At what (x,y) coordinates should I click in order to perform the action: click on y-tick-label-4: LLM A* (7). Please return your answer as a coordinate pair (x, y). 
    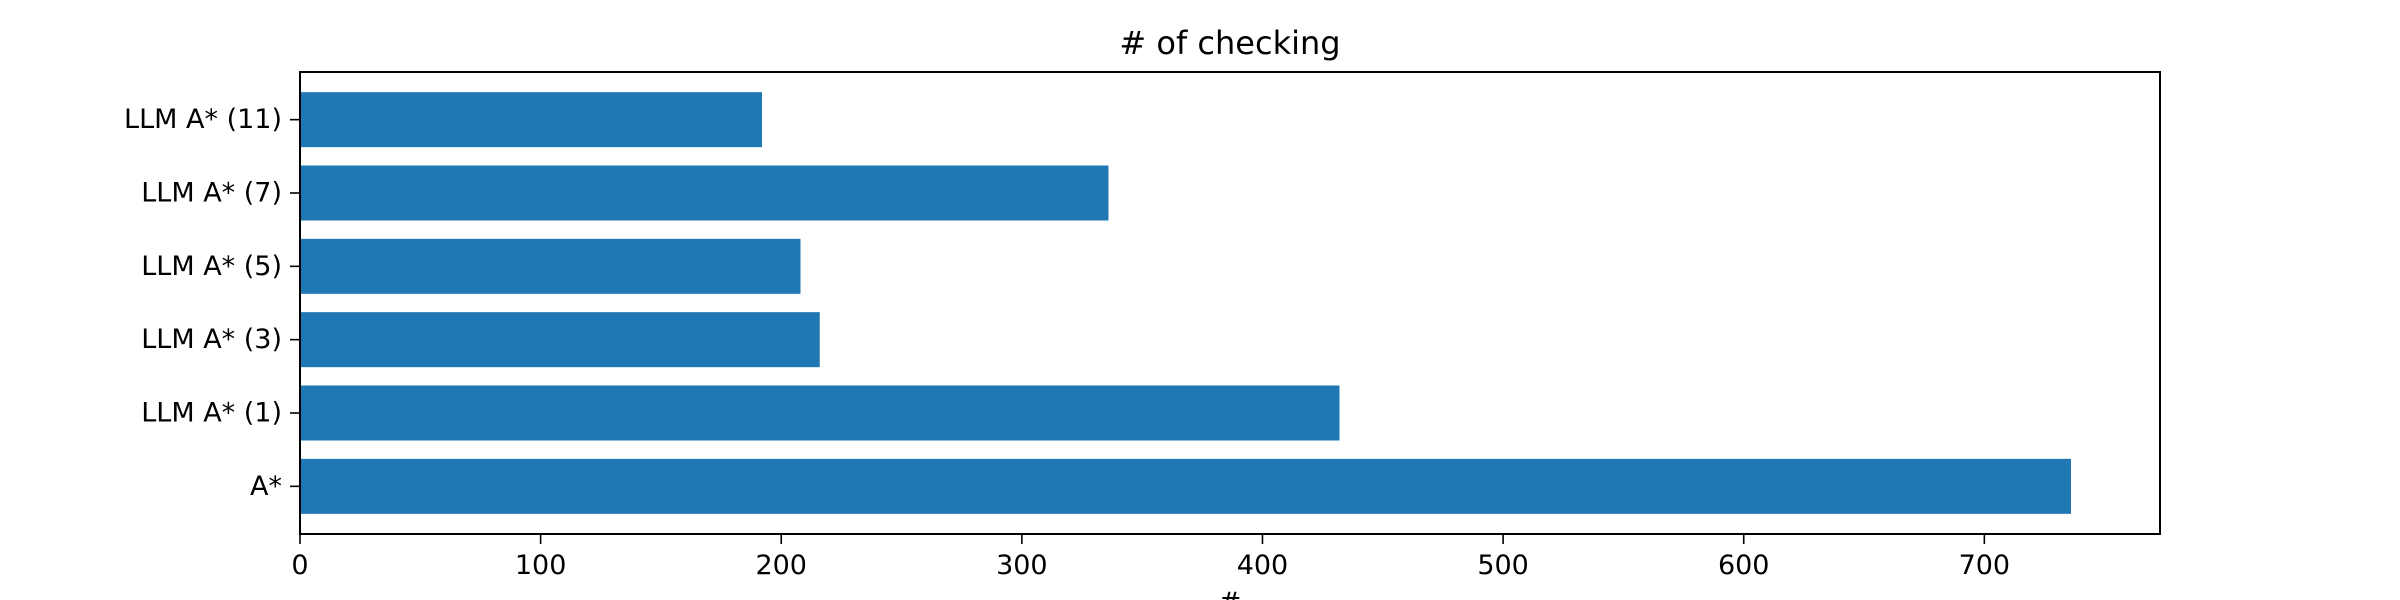
    Looking at the image, I should click on (211, 193).